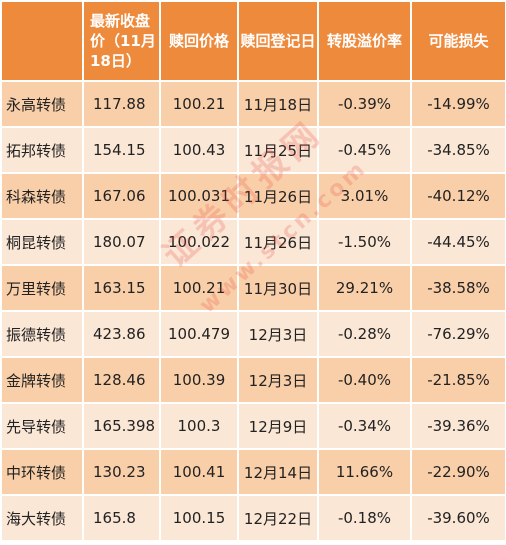 The width and height of the screenshot is (506, 545). Describe the element at coordinates (458, 150) in the screenshot. I see `cell-possible-loss: -34.85%` at that location.